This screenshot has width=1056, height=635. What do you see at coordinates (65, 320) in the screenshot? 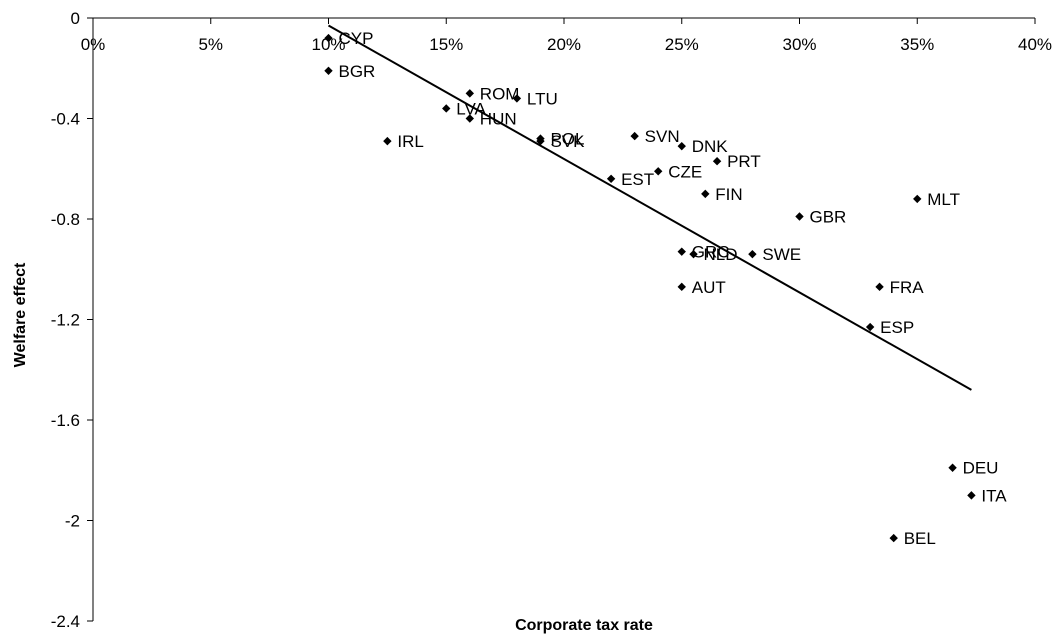
I see `y-tick-label: -1.2` at bounding box center [65, 320].